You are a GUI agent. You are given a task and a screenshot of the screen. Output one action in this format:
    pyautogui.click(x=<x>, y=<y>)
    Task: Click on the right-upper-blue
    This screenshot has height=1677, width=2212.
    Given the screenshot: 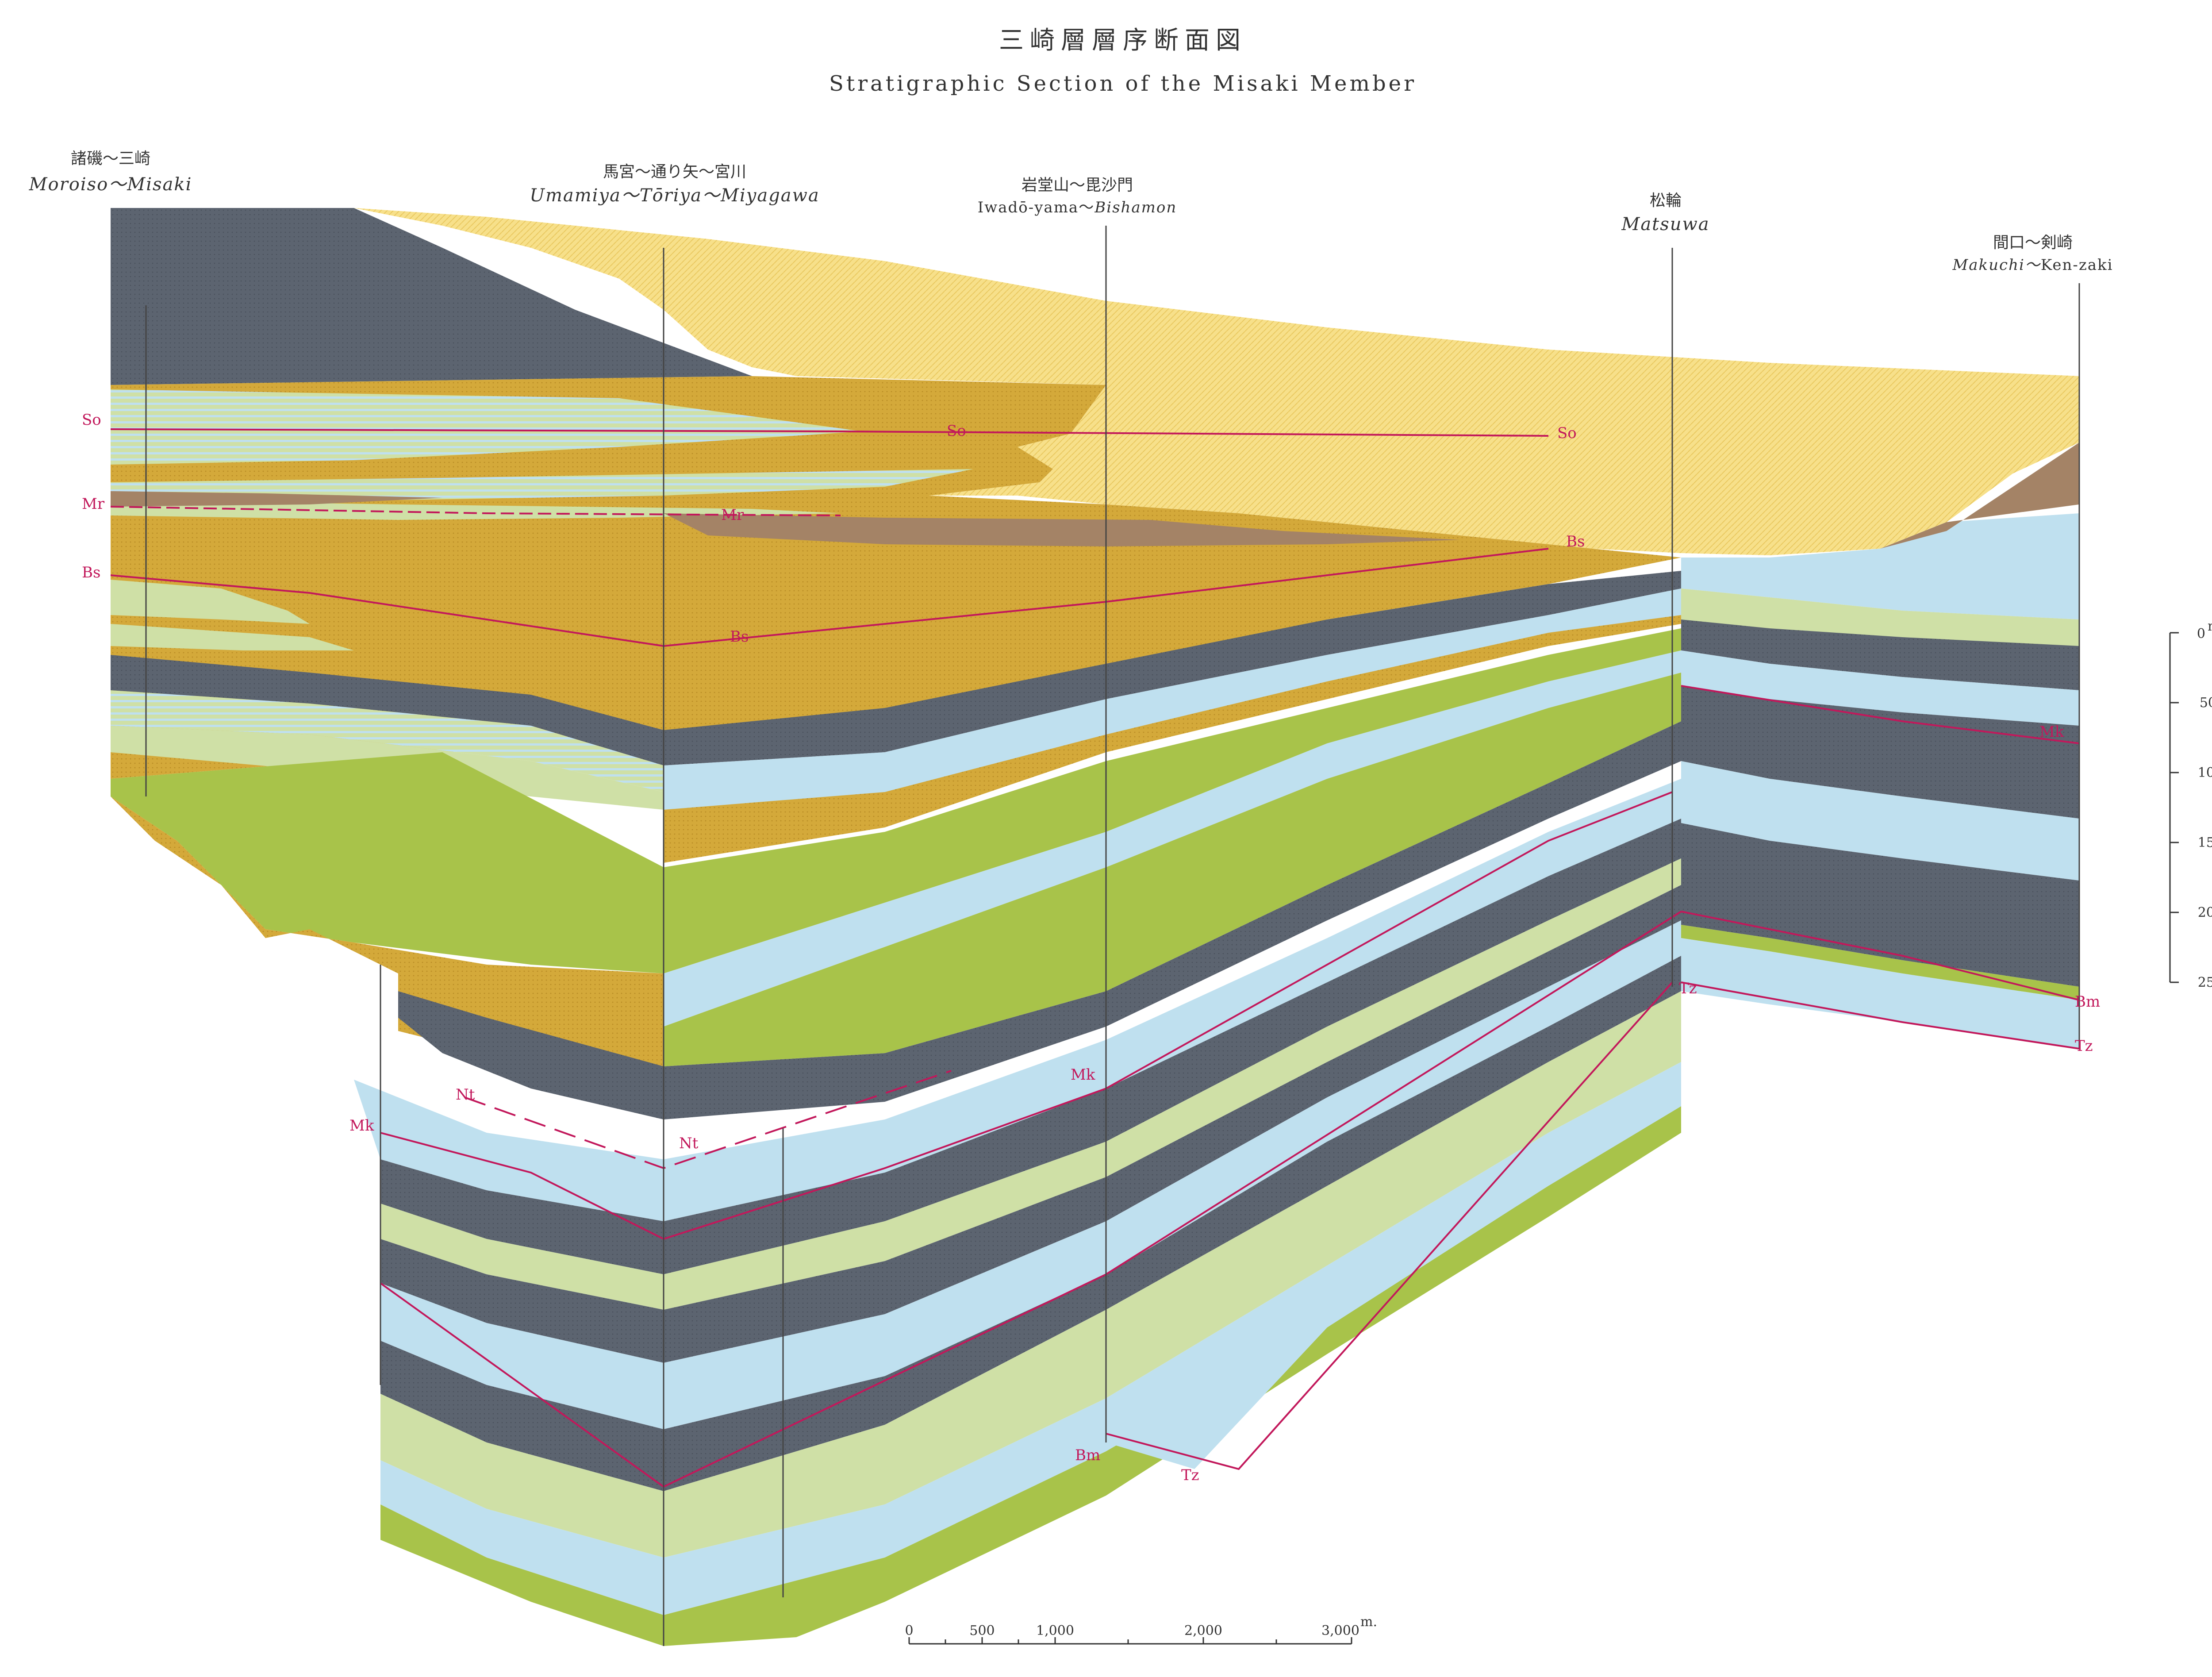 What is the action you would take?
    pyautogui.click(x=1880, y=566)
    